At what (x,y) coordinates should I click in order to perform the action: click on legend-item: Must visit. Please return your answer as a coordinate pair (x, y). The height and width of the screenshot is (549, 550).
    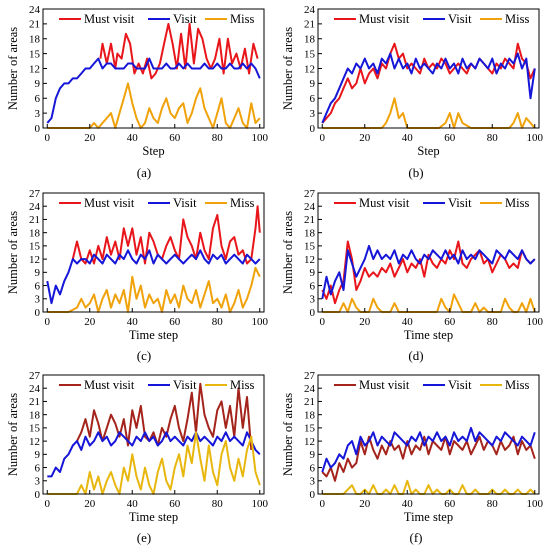
    Looking at the image, I should click on (97, 19).